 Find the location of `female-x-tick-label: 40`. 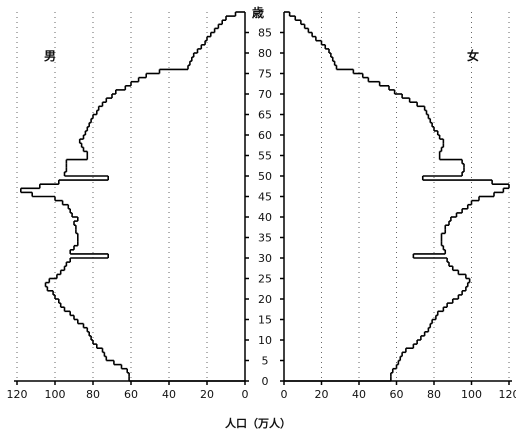

female-x-tick-label: 40 is located at coordinates (359, 394).